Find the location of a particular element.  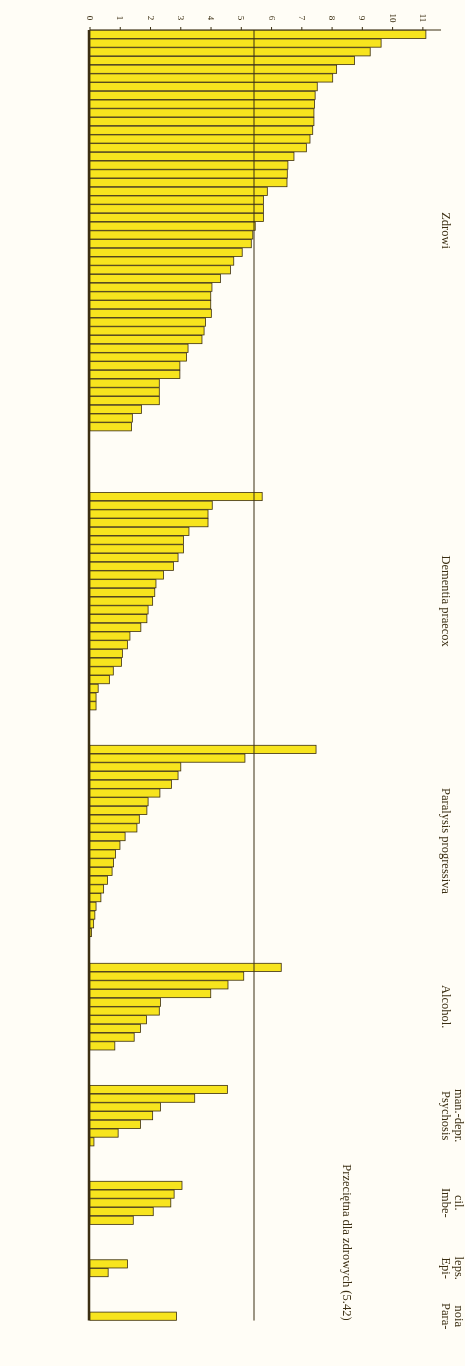

text: Paralysis progressiva is located at coordinates (446, 841).